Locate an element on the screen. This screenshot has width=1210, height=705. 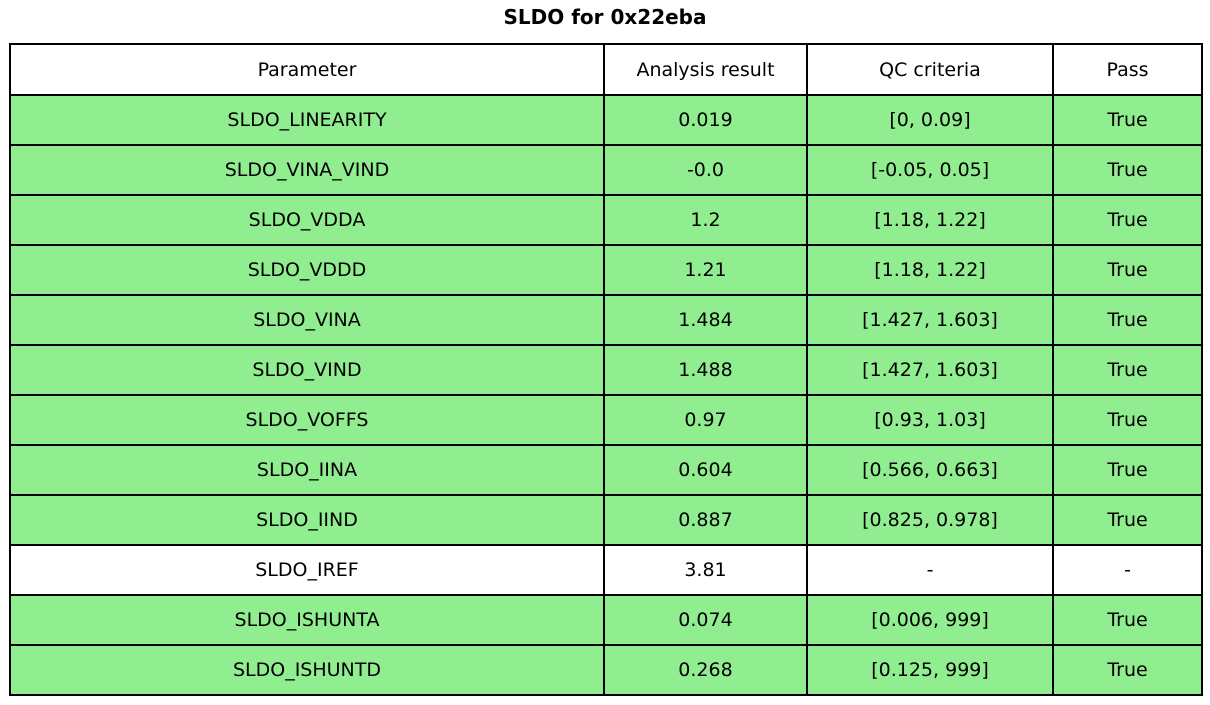
table-row: SLDO_VDDA 1.2 [1.18, 1.22] True is located at coordinates (606, 220).